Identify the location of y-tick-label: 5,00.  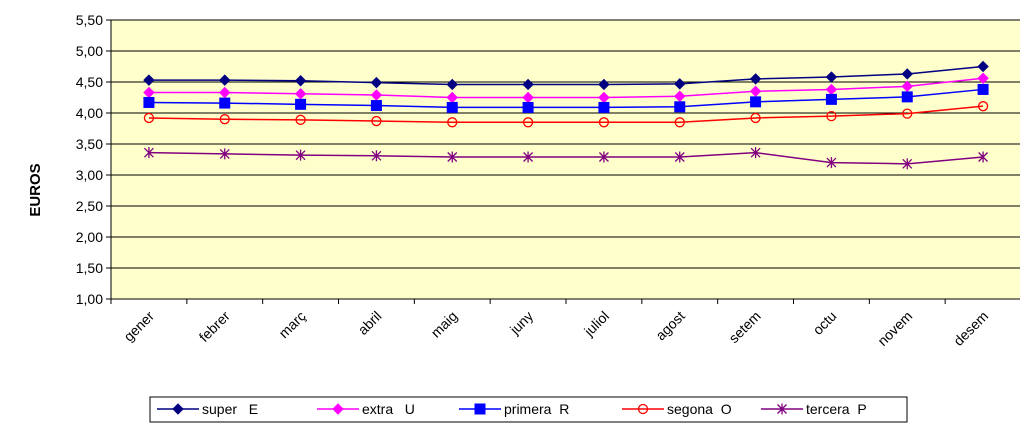
(89, 51).